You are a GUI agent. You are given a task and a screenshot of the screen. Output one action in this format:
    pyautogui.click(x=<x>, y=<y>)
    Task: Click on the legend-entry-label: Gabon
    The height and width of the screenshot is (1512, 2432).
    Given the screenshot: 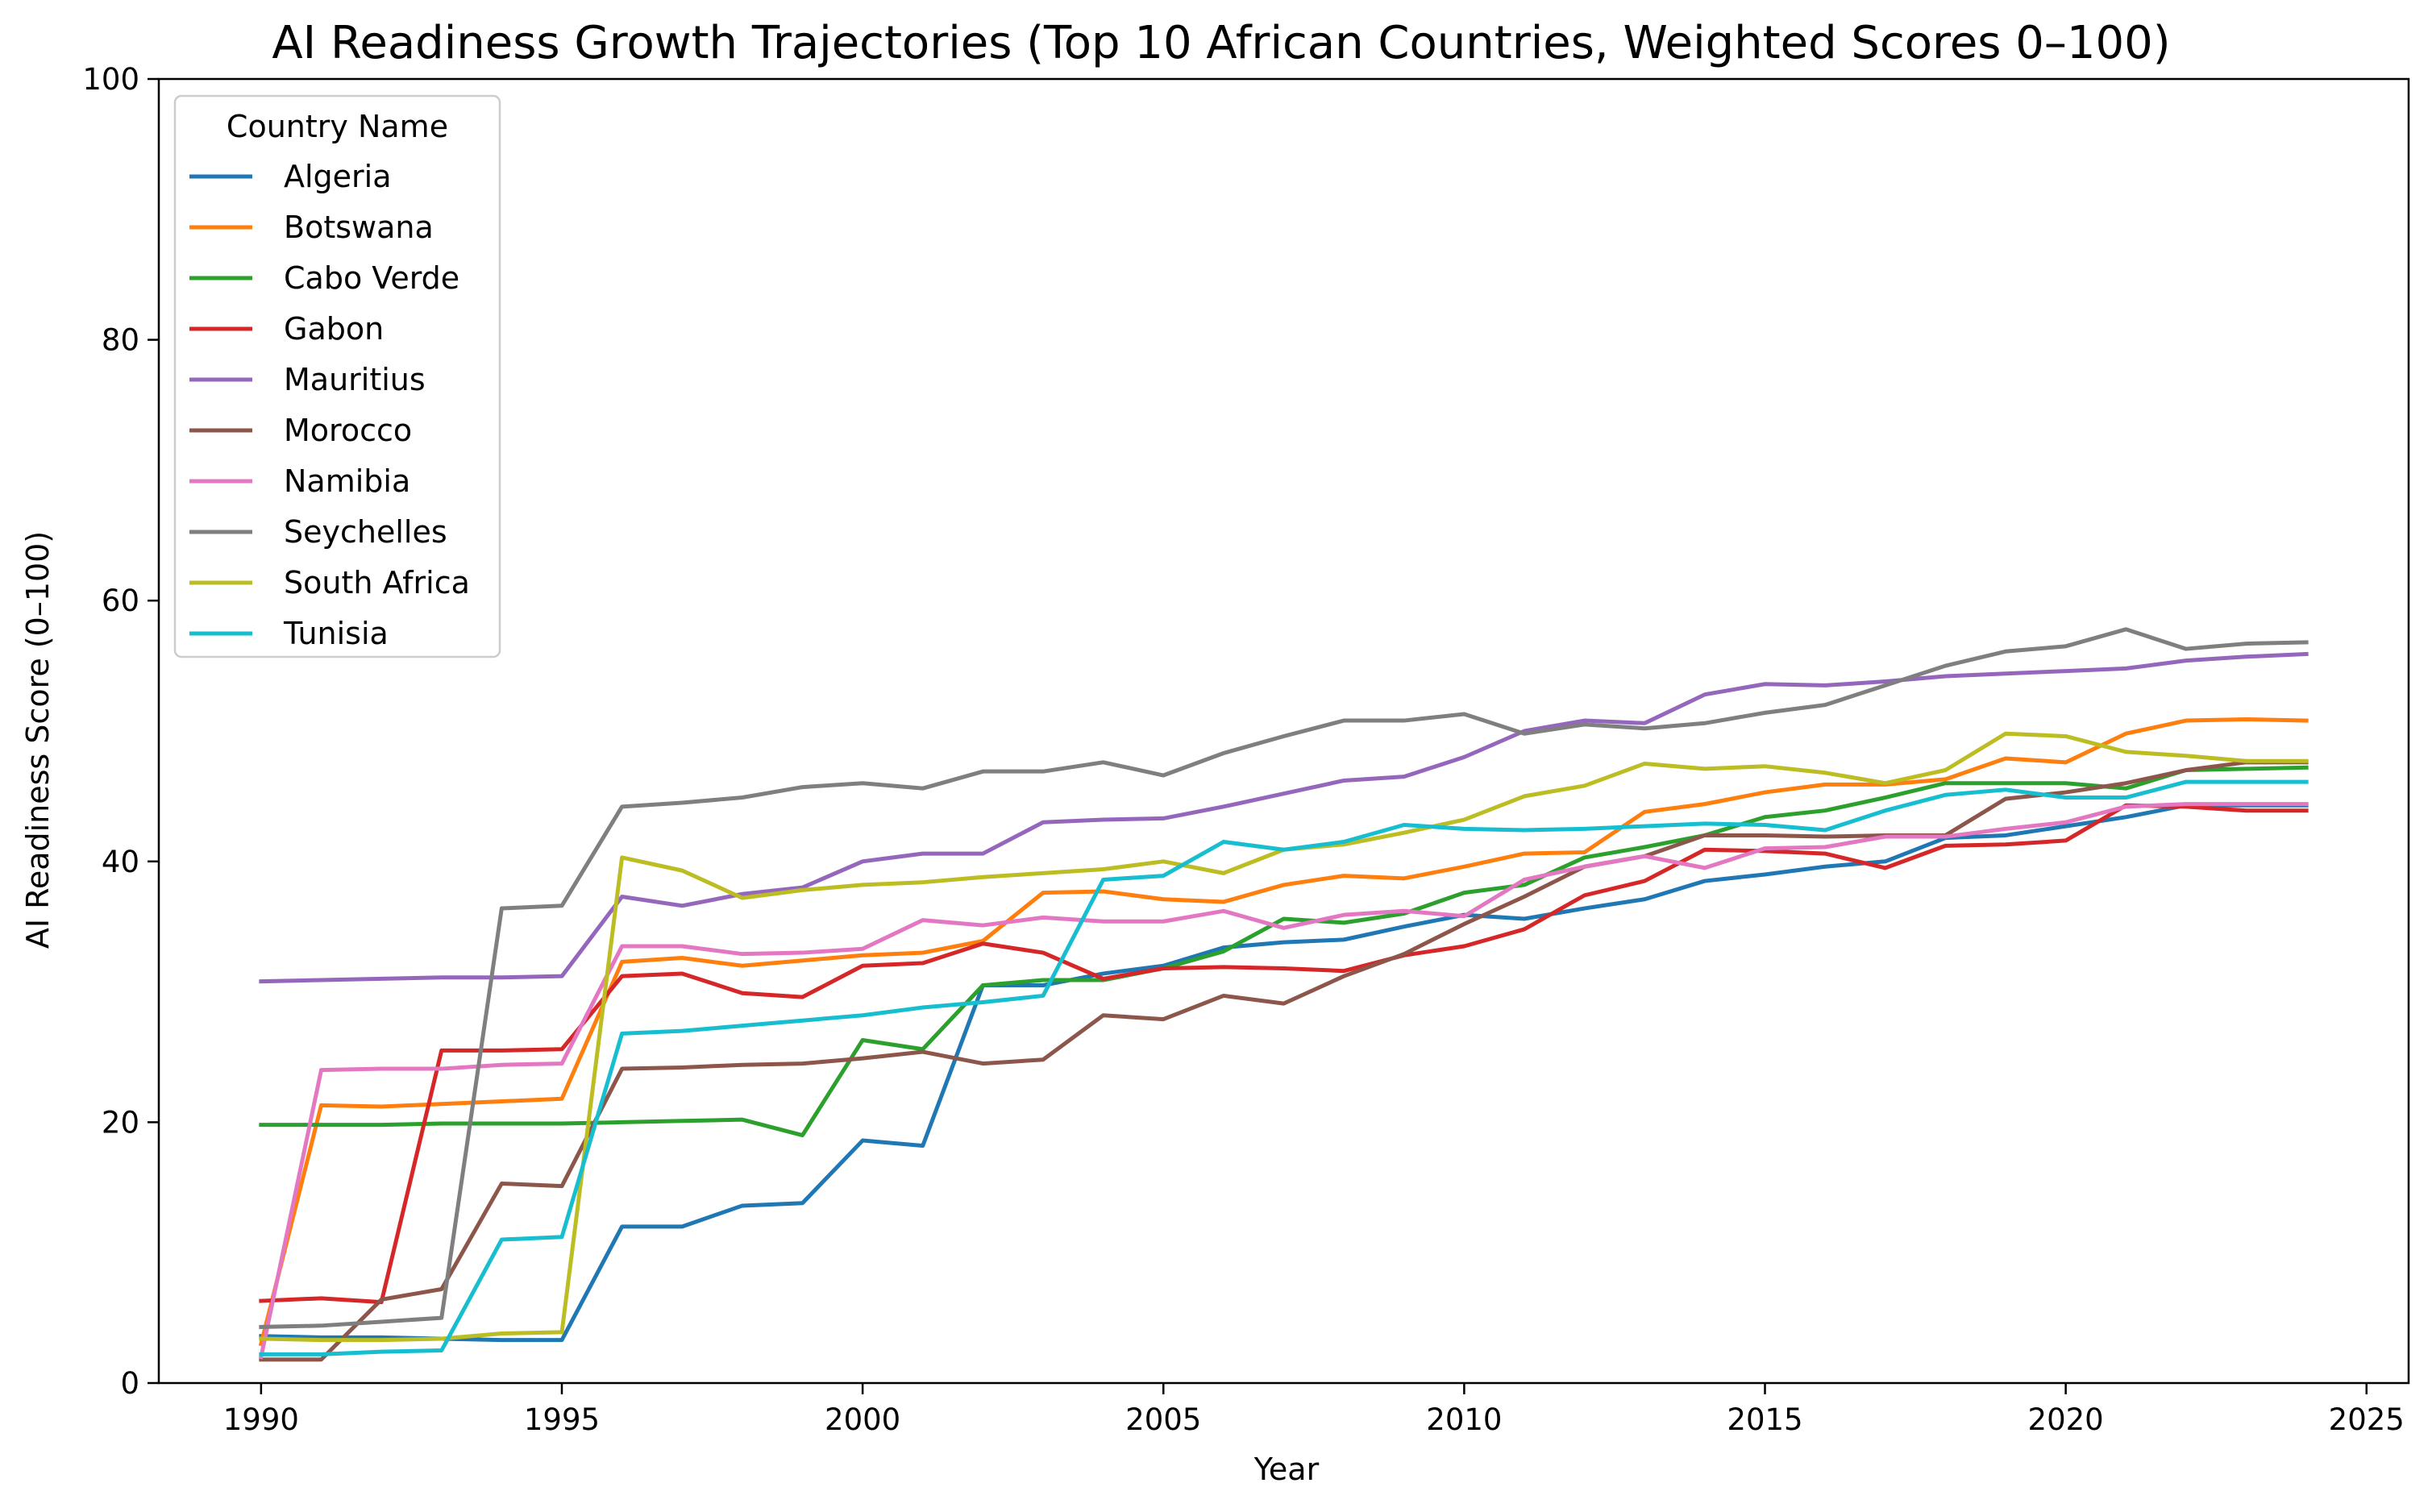 What is the action you would take?
    pyautogui.click(x=334, y=329)
    